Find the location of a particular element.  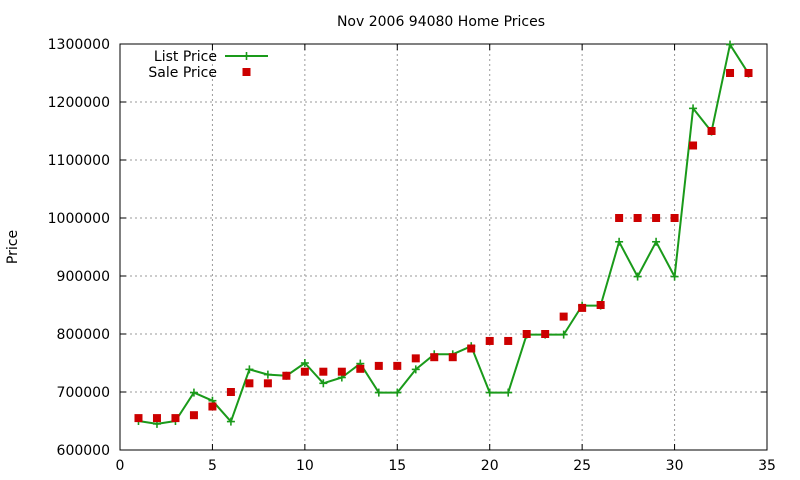

x-tick-label: 0 is located at coordinates (120, 466).